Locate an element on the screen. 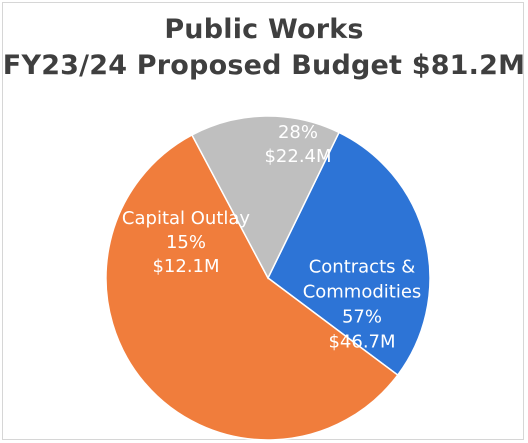 The image size is (528, 443). slice-label-line: Commodities is located at coordinates (362, 292).